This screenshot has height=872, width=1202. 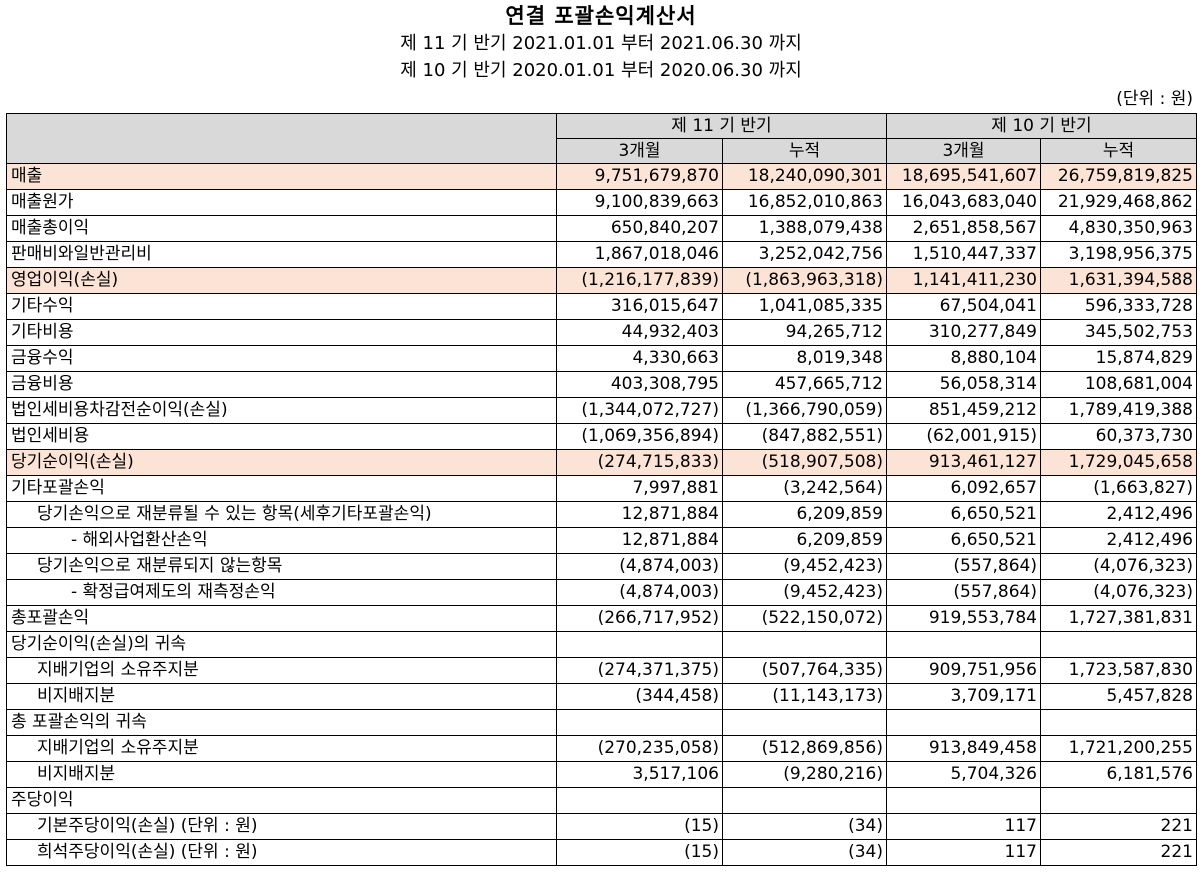 What do you see at coordinates (963, 254) in the screenshot?
I see `value-cell-3m-prior: 1,510,447,337` at bounding box center [963, 254].